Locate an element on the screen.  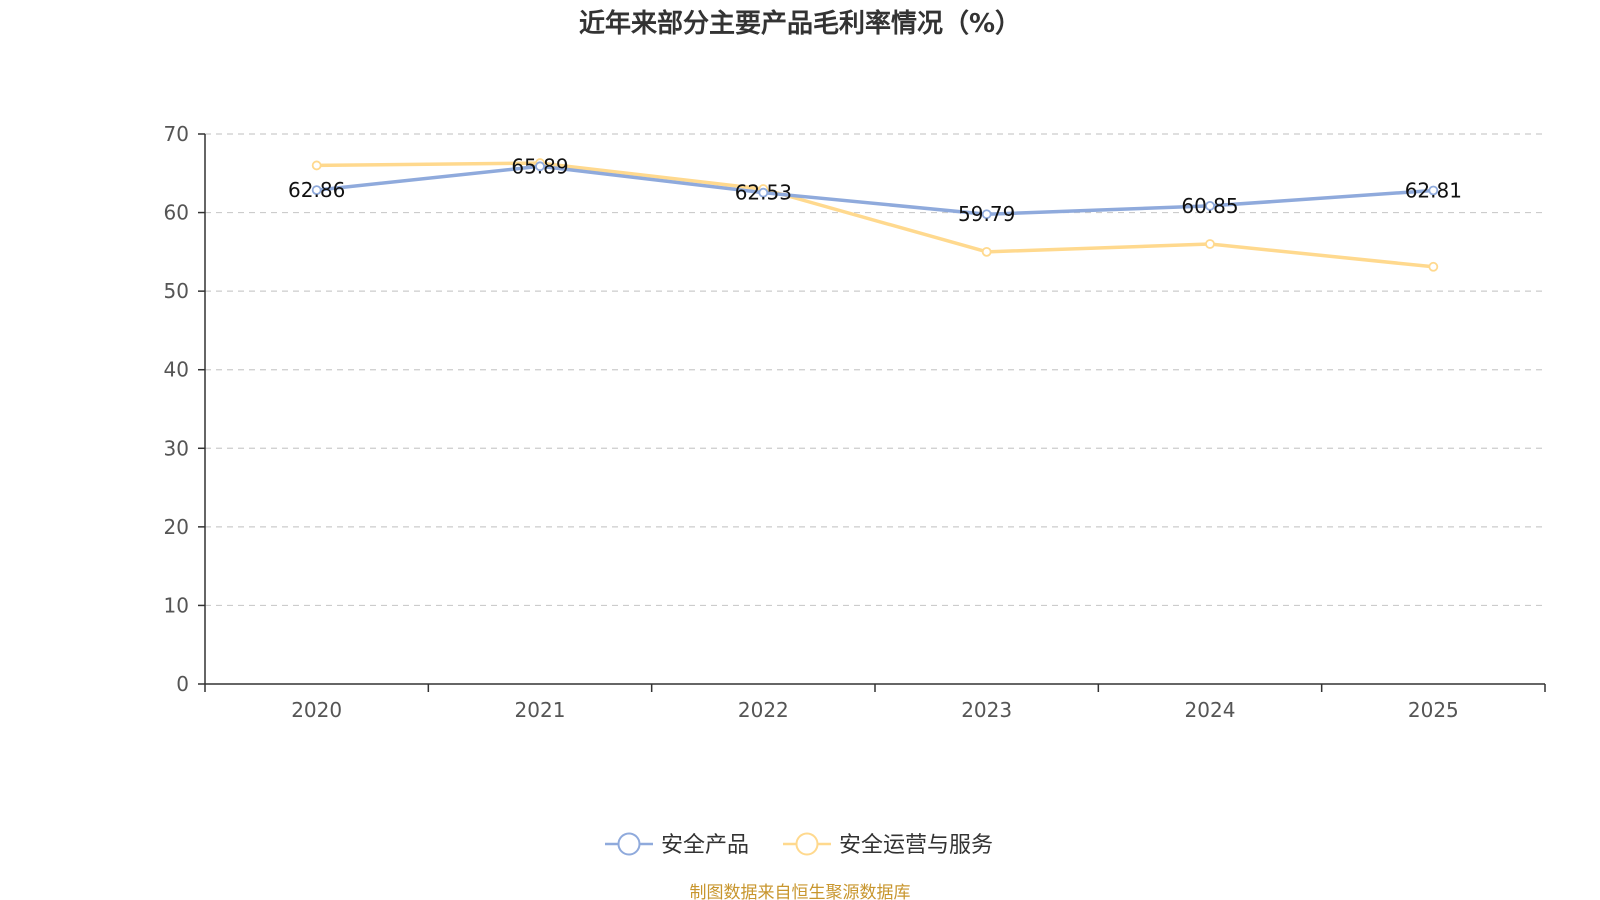
data-label: 62.86 is located at coordinates (316, 190).